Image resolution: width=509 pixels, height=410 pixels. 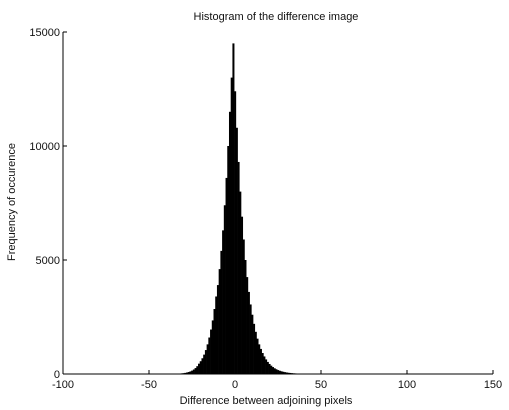 I want to click on x-tick-label: 100, so click(x=407, y=385).